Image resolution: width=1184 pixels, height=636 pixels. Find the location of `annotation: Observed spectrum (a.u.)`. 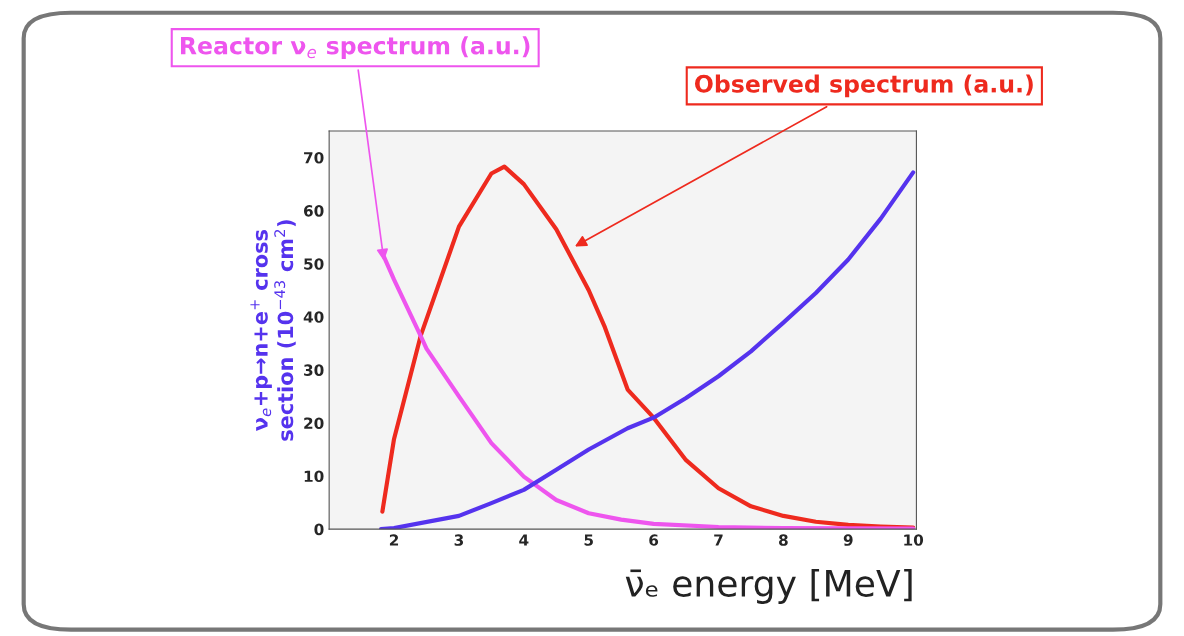

annotation: Observed spectrum (a.u.) is located at coordinates (864, 86).